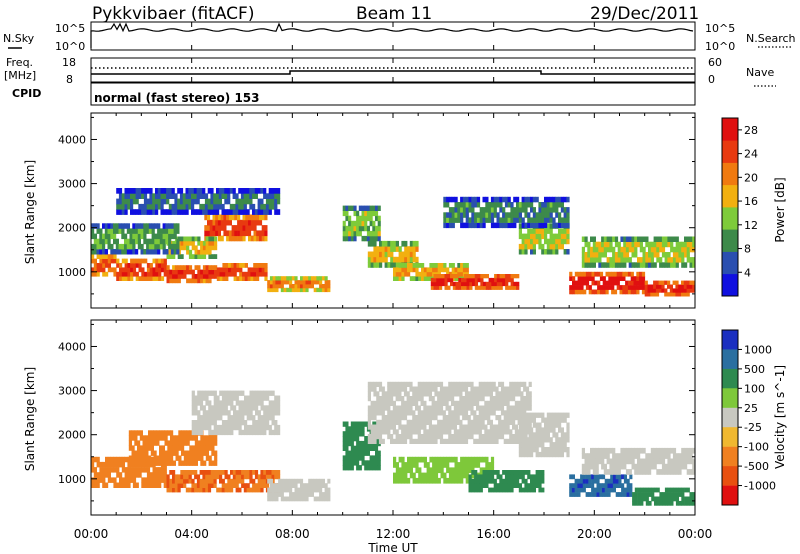 This screenshot has height=554, width=800. What do you see at coordinates (72, 139) in the screenshot?
I see `y-tick-label: 4000` at bounding box center [72, 139].